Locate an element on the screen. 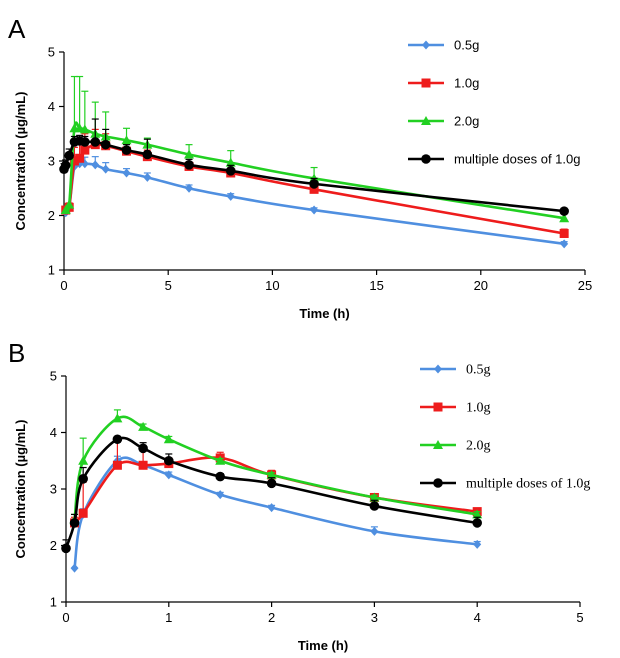  chart-b-y-axis-title: Concentration (µg/mL) is located at coordinates (20, 489).